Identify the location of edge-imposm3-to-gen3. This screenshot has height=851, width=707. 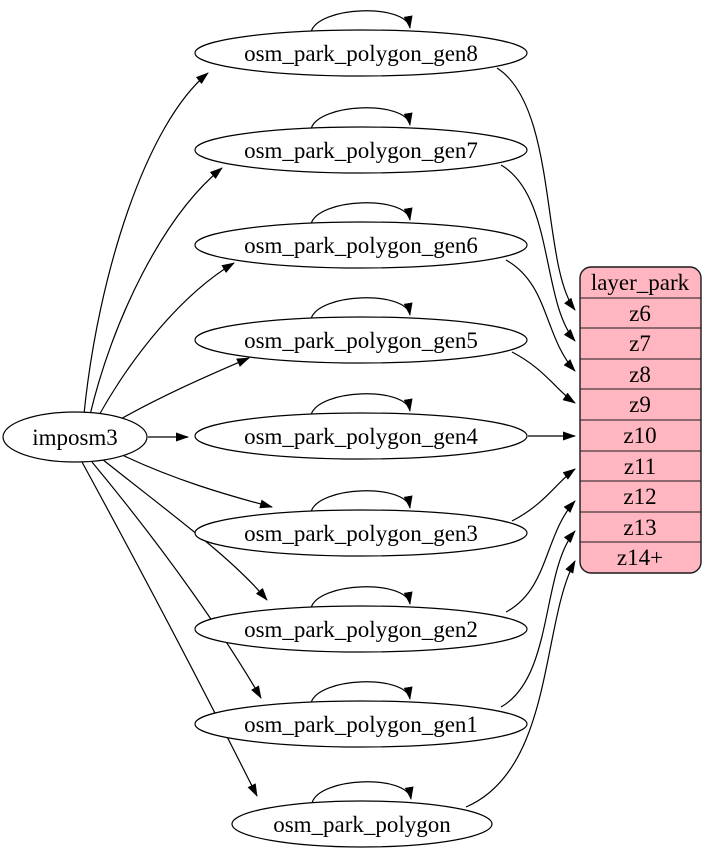
(193, 479).